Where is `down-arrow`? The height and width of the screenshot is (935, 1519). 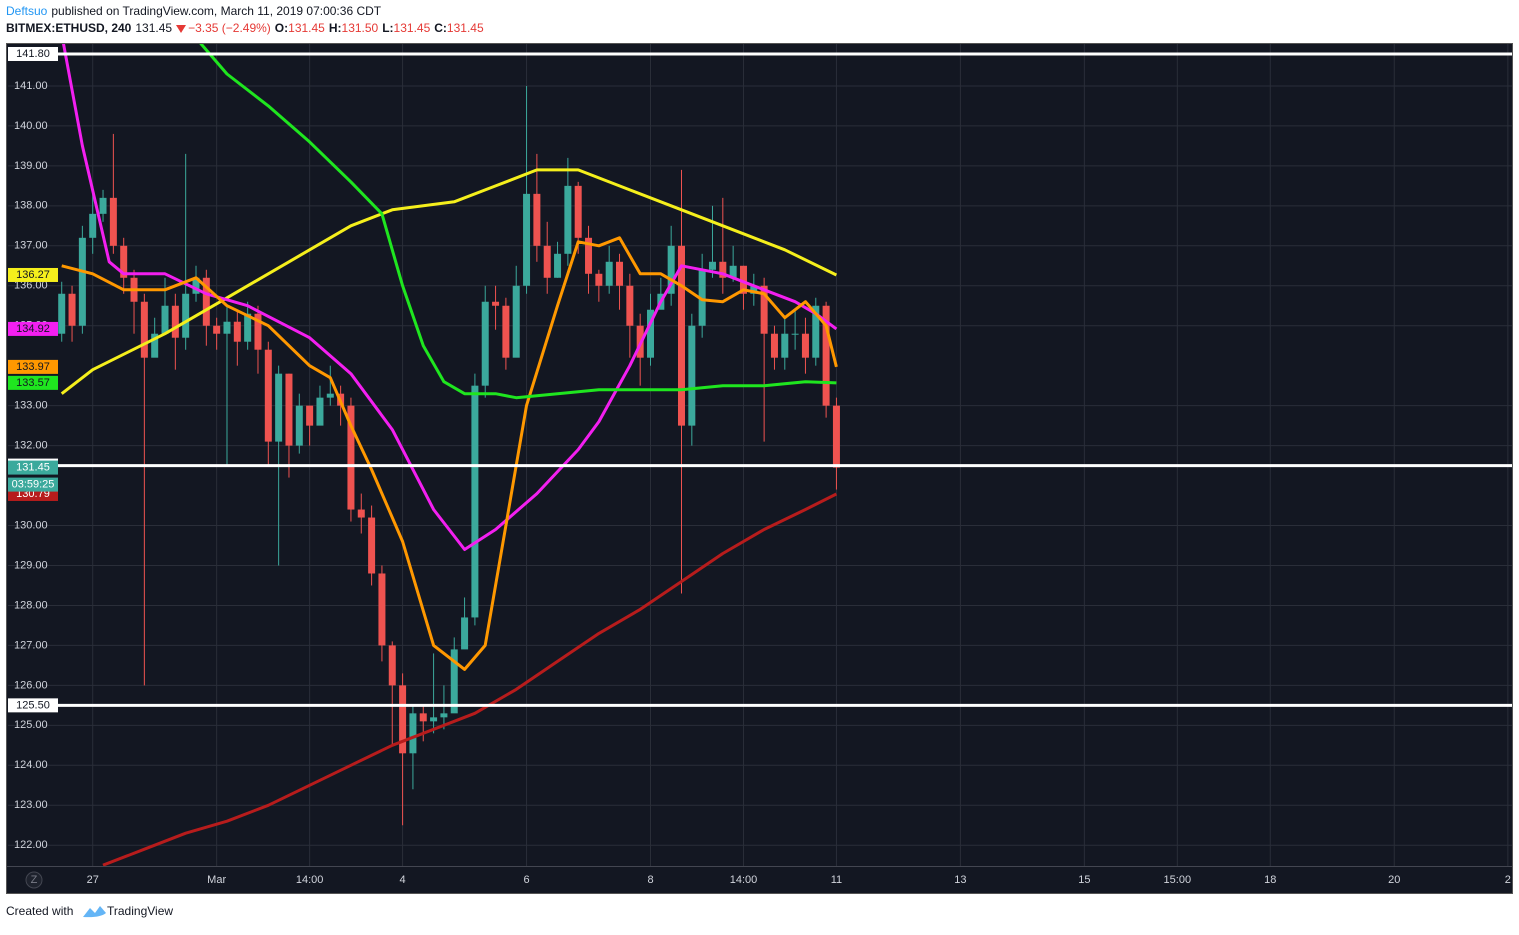
down-arrow is located at coordinates (181, 29).